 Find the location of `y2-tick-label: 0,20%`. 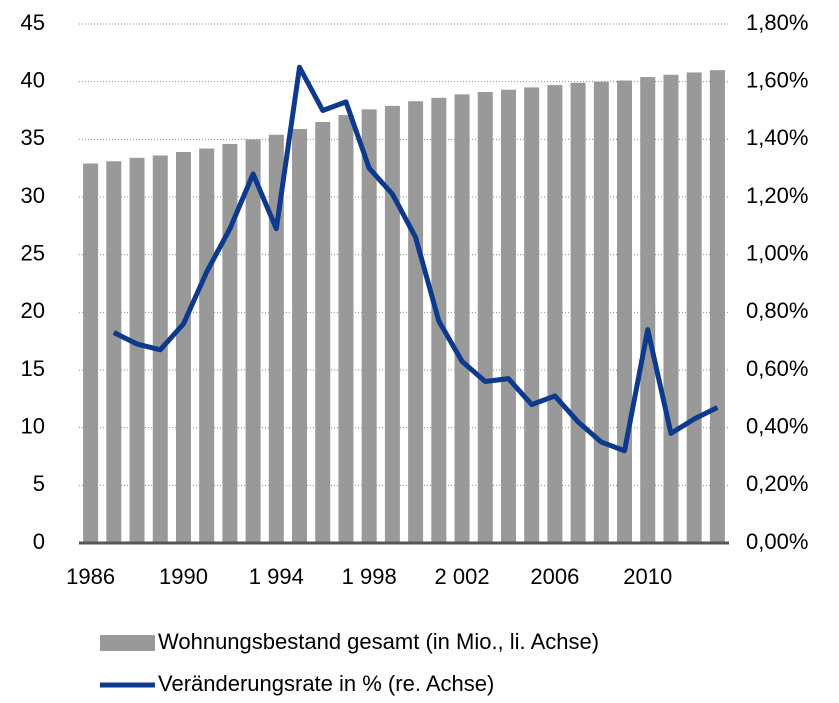

y2-tick-label: 0,20% is located at coordinates (777, 483).